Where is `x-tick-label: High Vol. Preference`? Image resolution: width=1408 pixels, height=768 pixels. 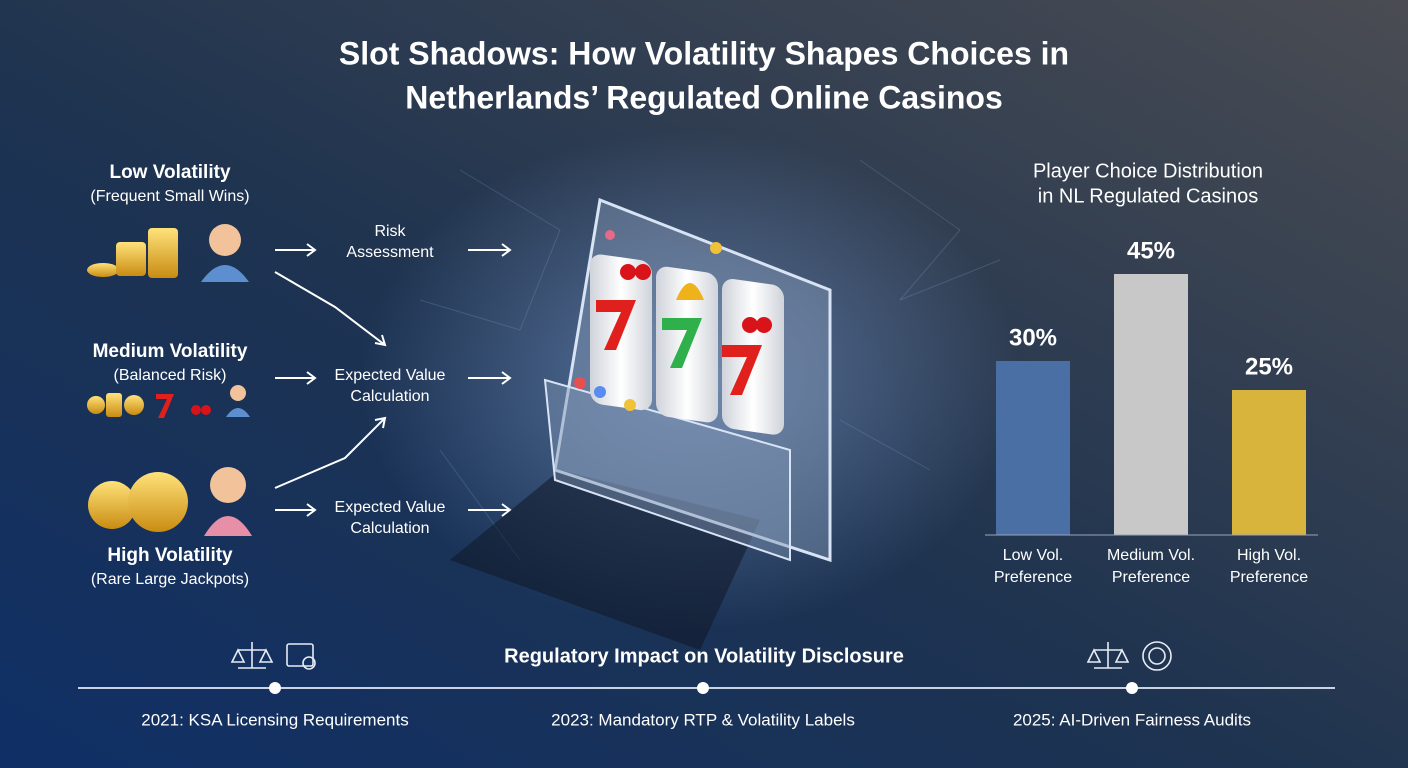
x-tick-label: High Vol. Preference is located at coordinates (1269, 566).